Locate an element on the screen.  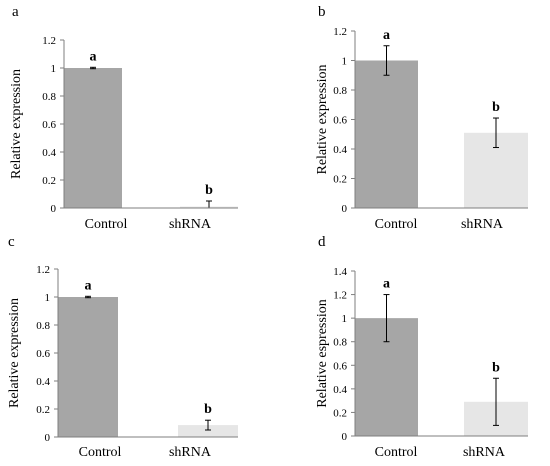
y-tick-label-a-1: 0.2 is located at coordinates (49, 181).